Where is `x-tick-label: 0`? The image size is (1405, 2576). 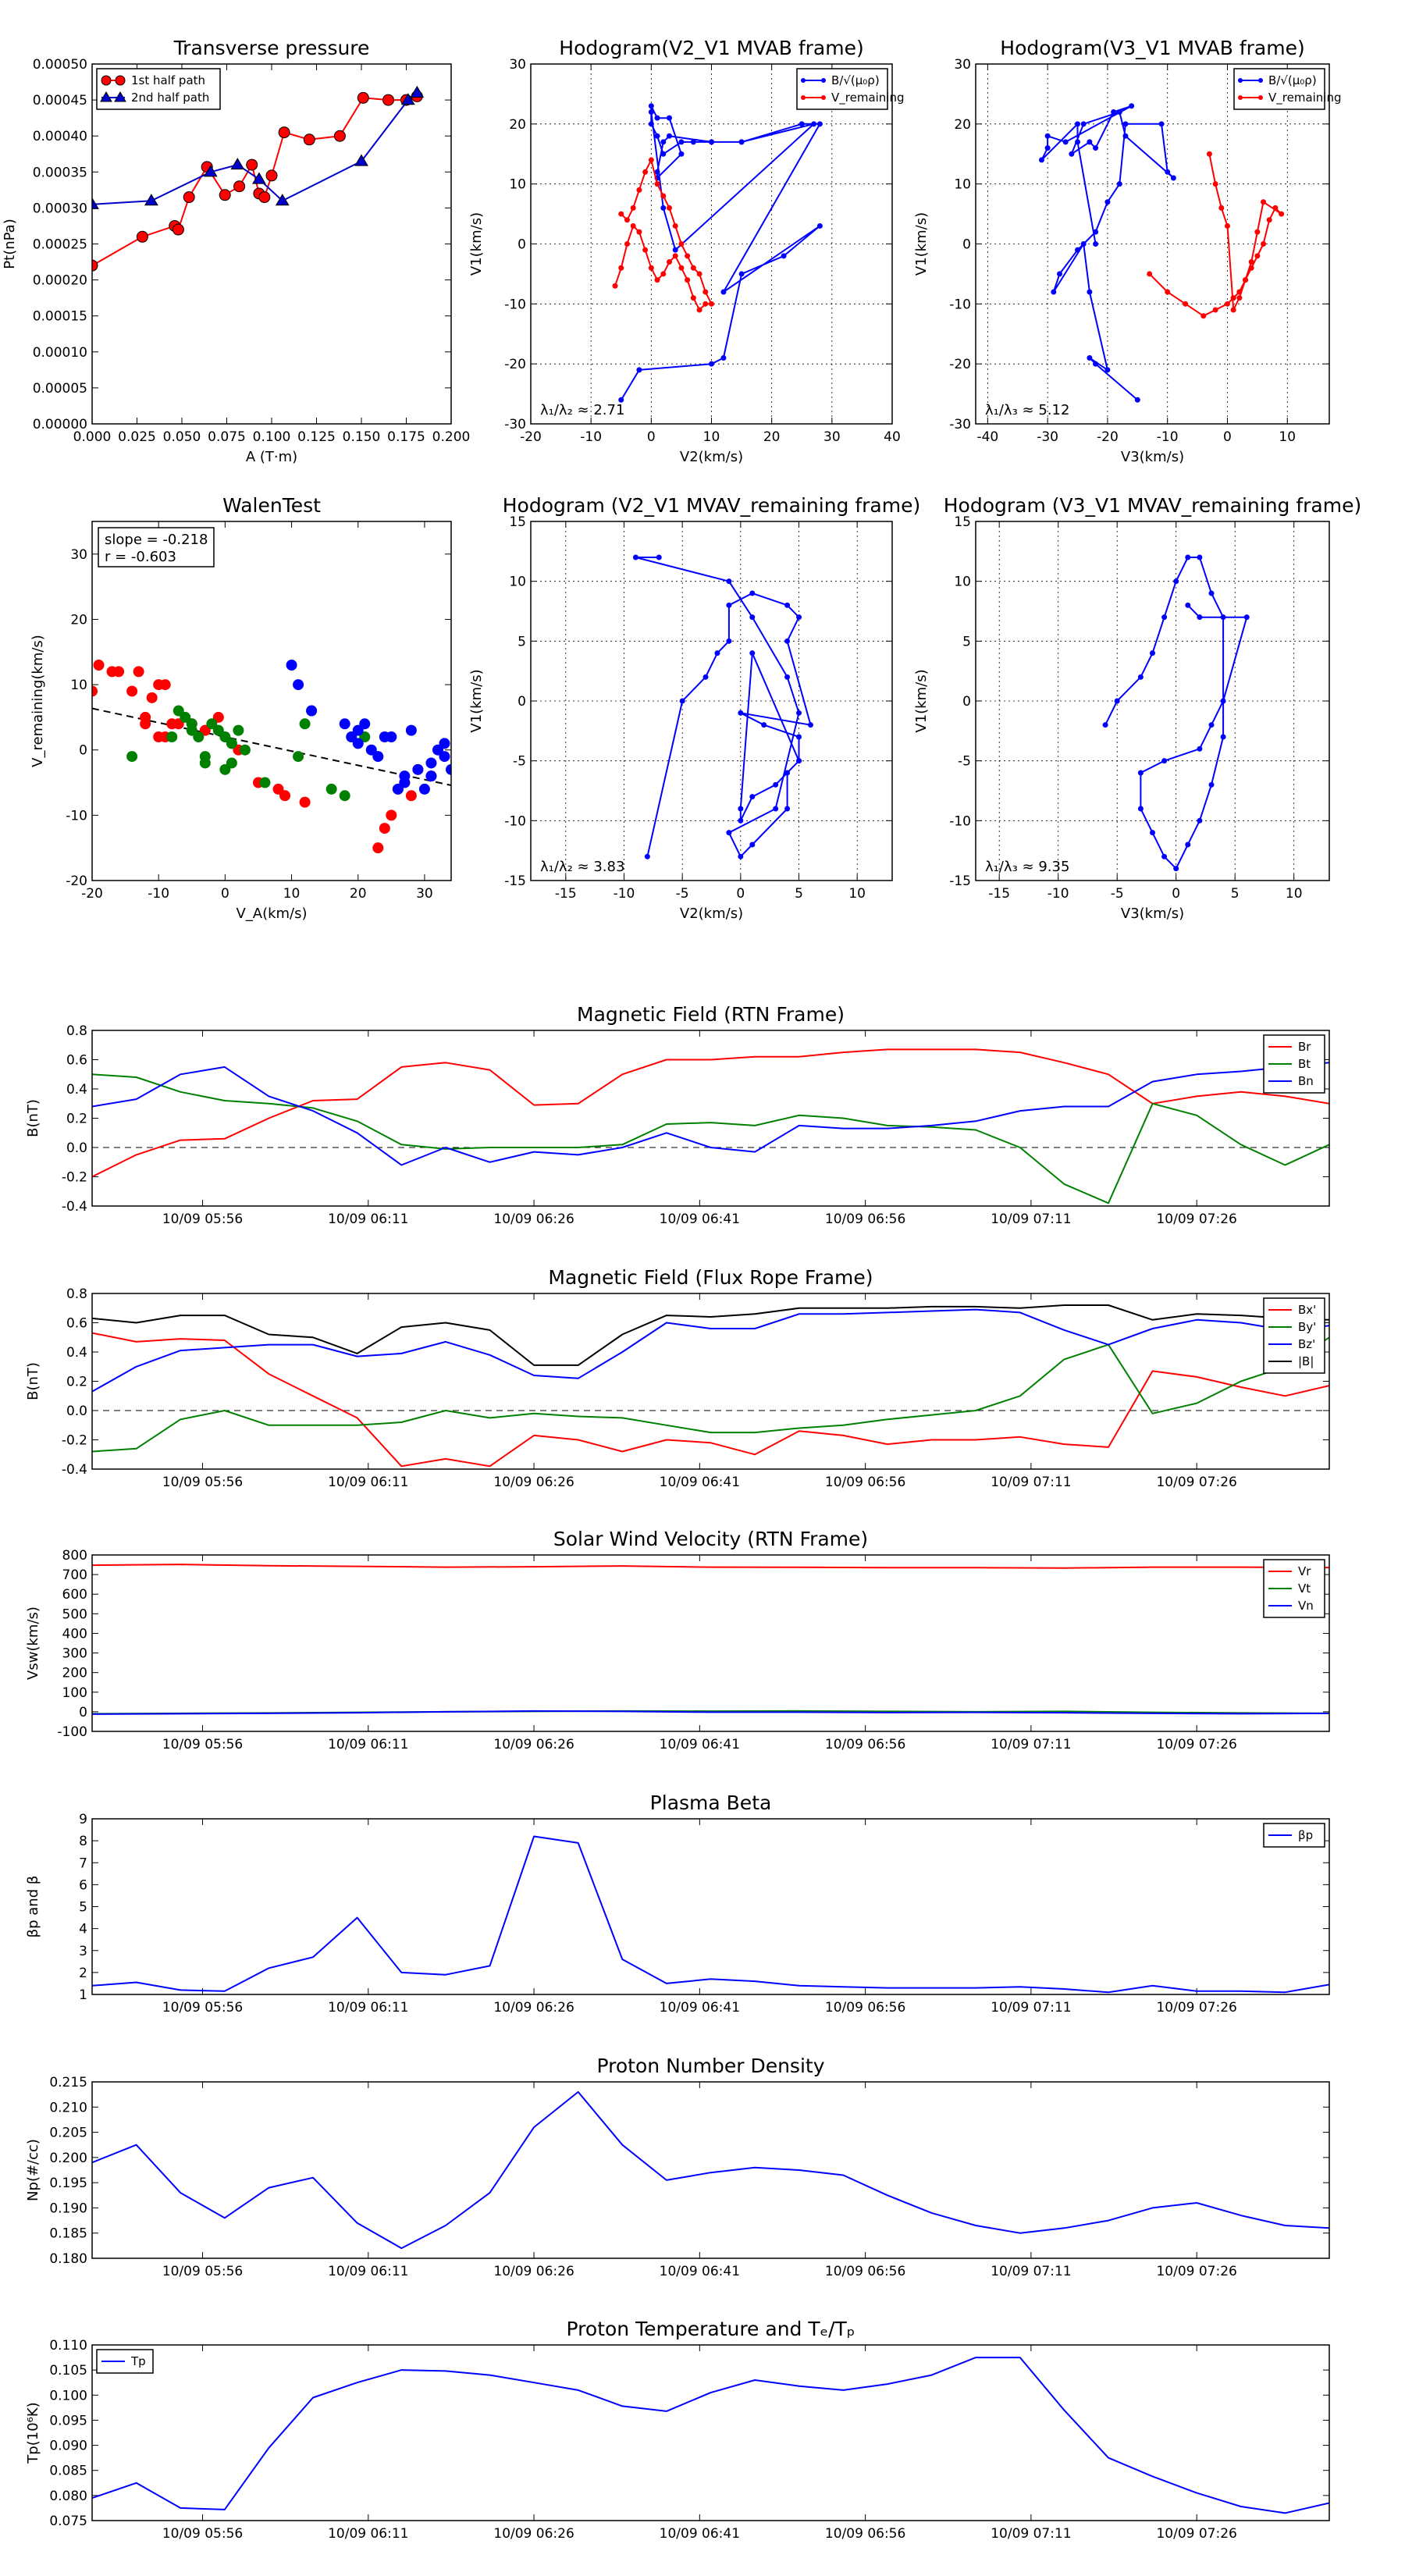
x-tick-label: 0 is located at coordinates (1227, 437).